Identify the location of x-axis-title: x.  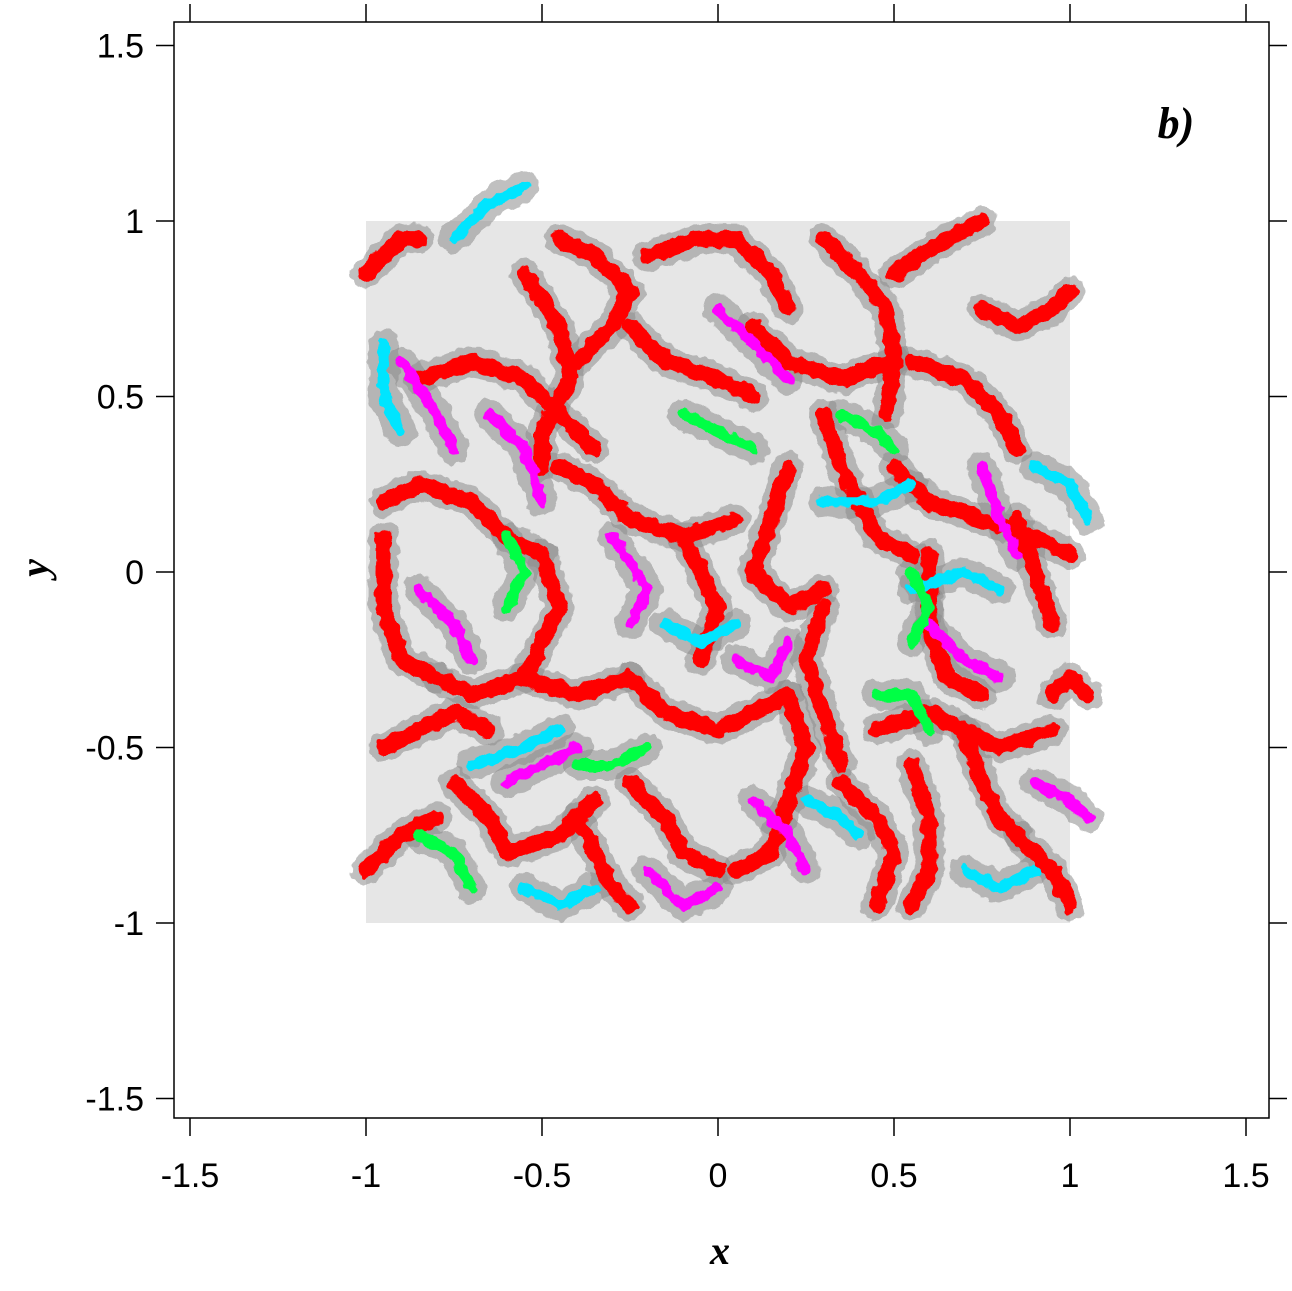
(719, 1250).